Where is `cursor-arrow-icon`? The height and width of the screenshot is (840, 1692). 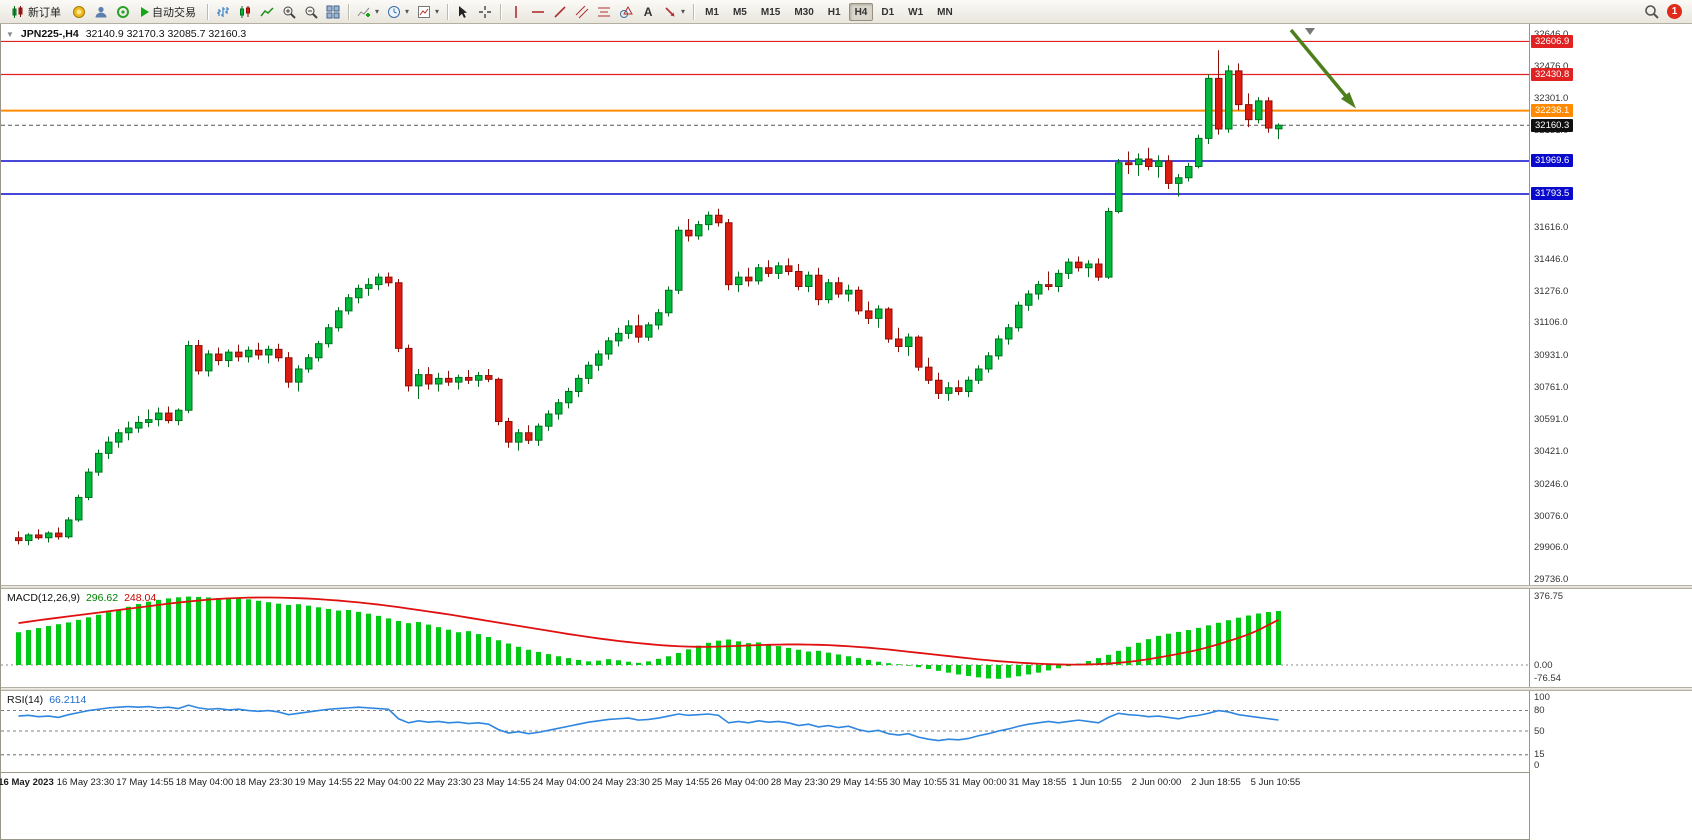
cursor-arrow-icon is located at coordinates (463, 12).